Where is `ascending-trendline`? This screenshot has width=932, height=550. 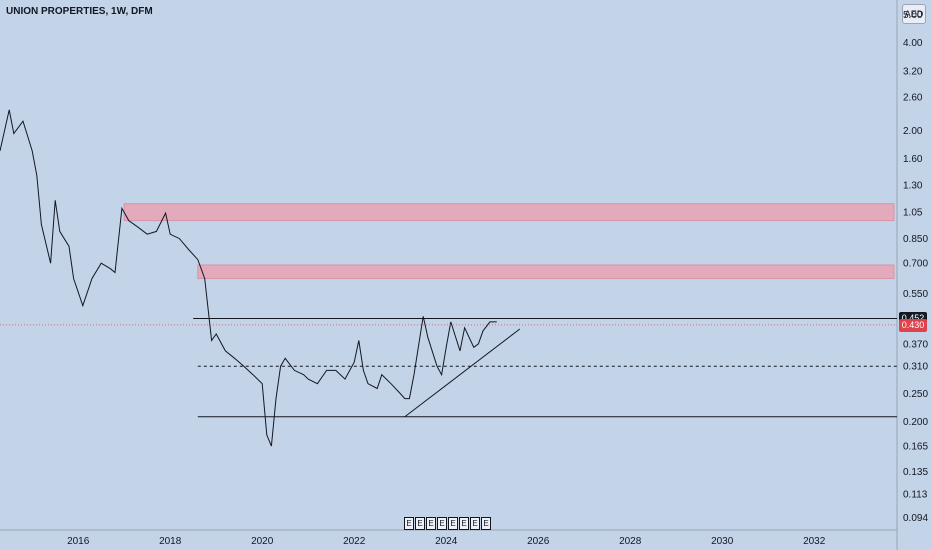
ascending-trendline is located at coordinates (462, 373).